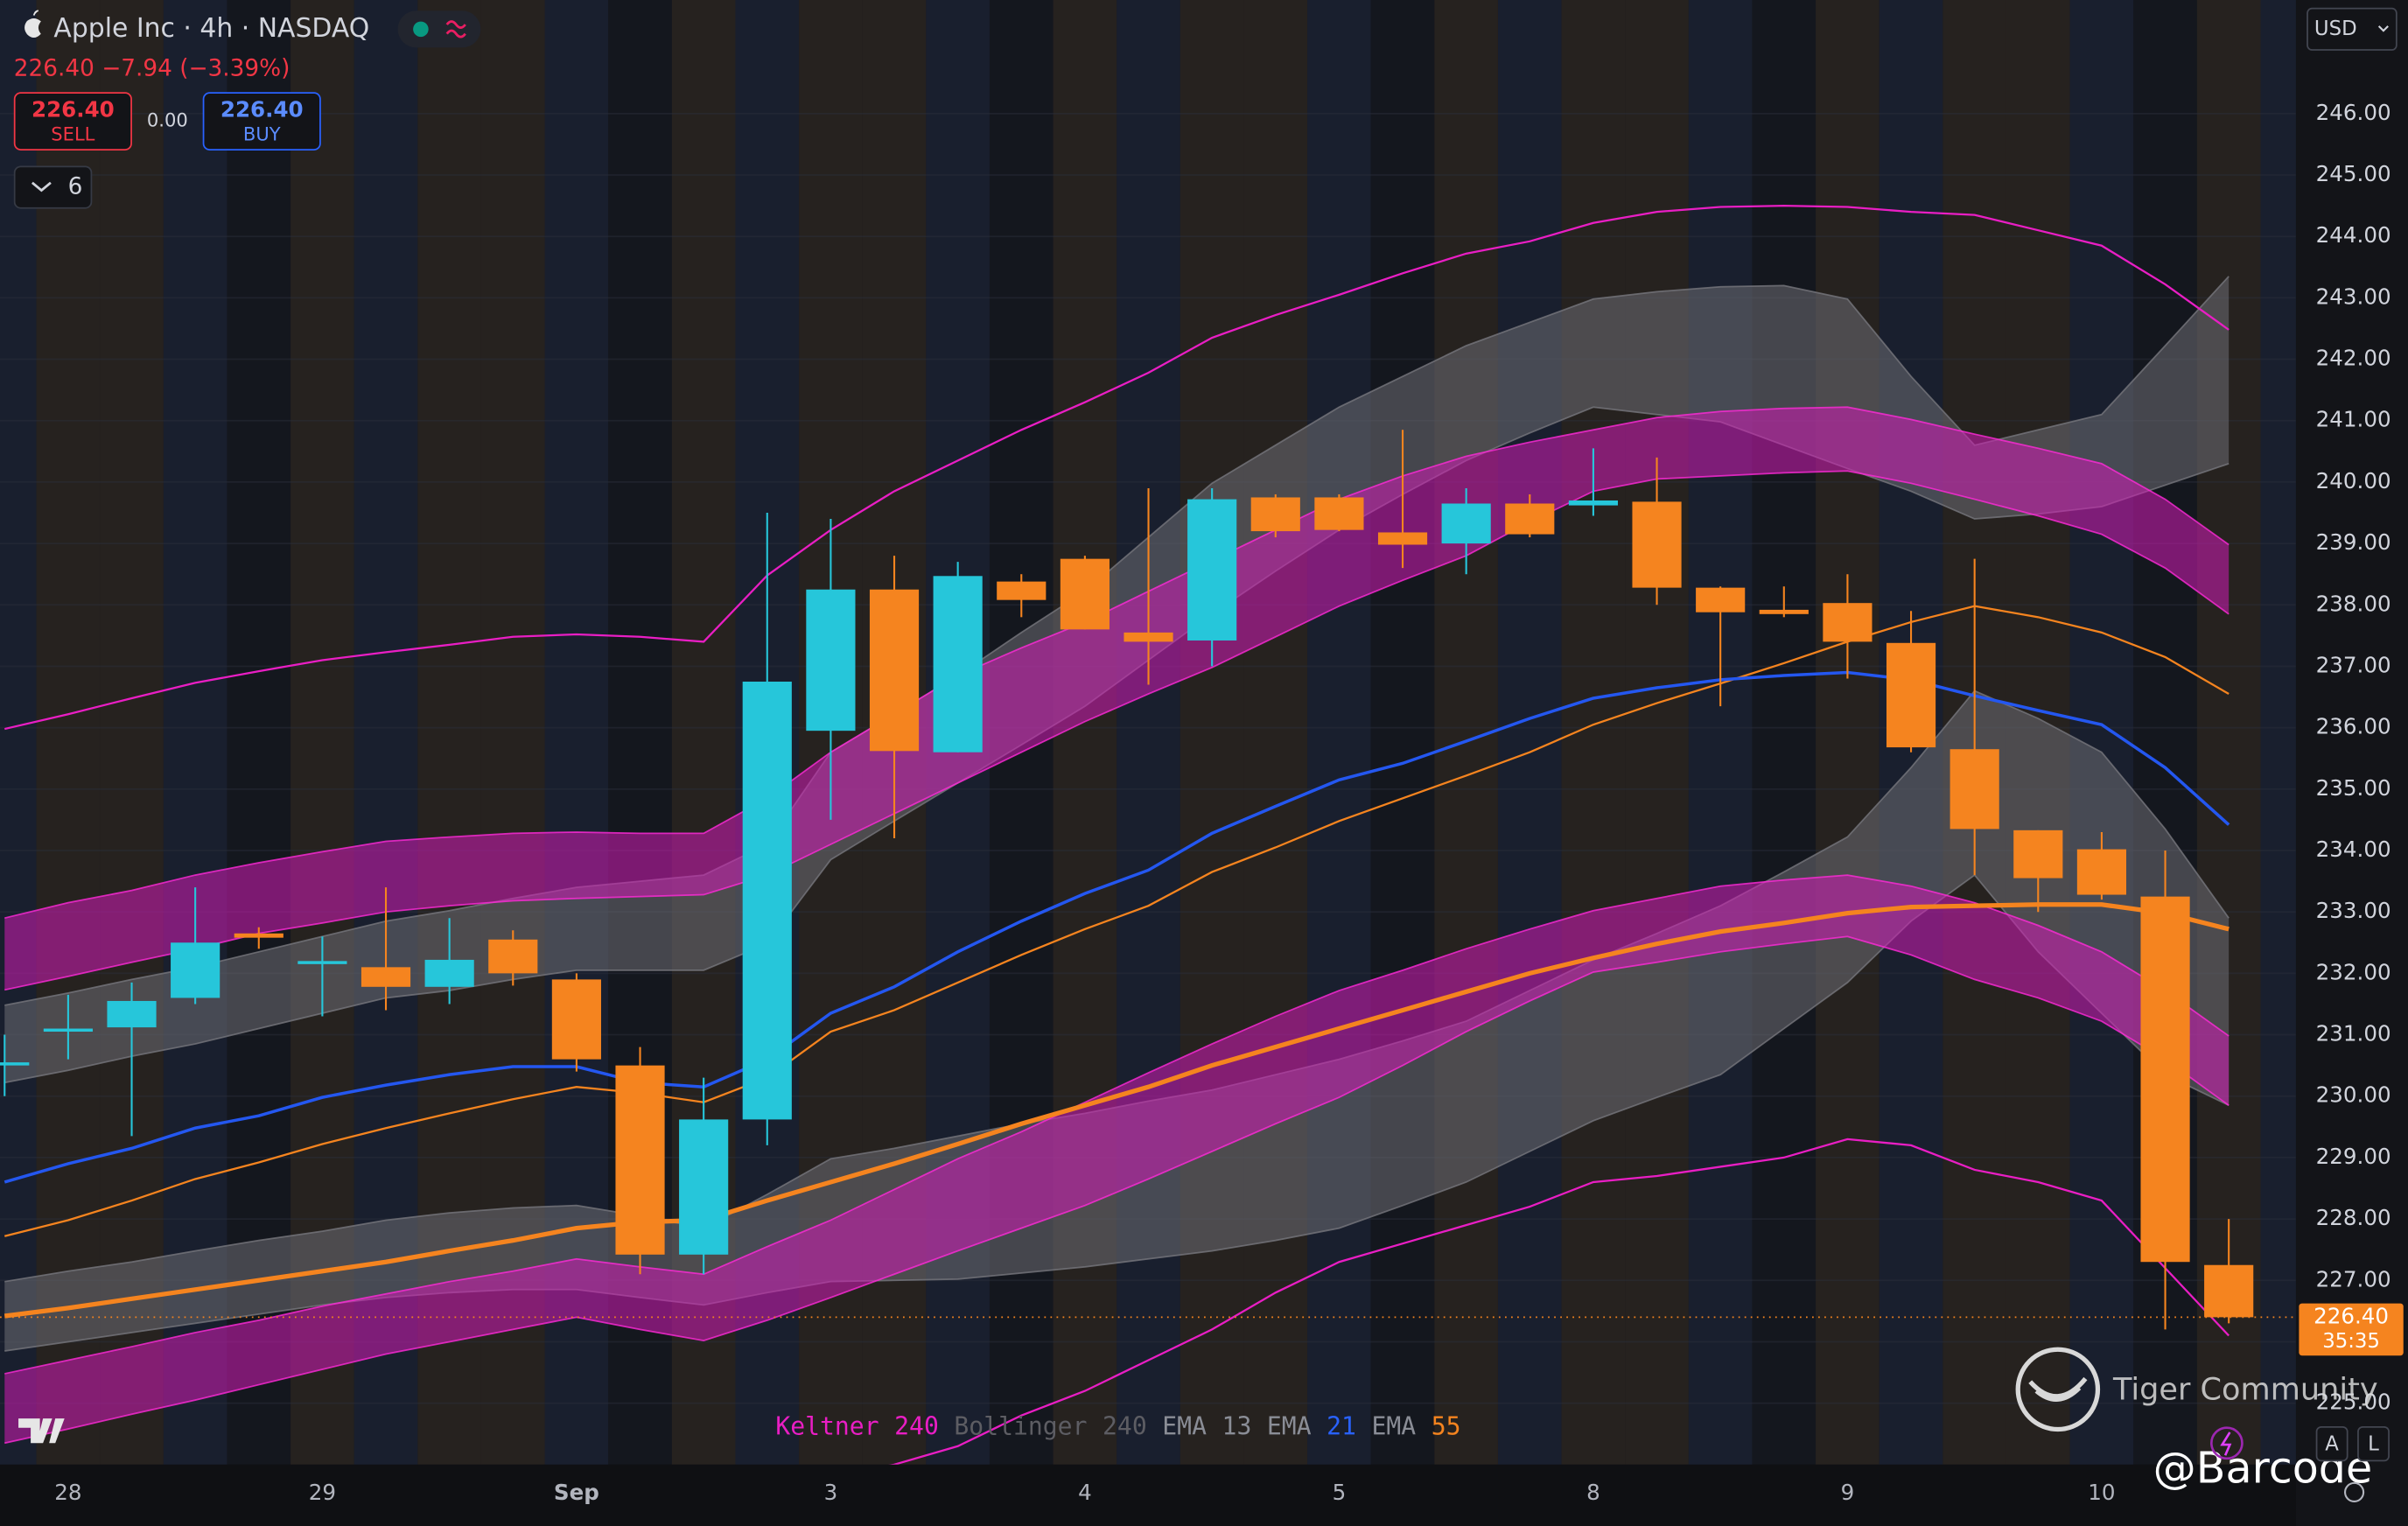  Describe the element at coordinates (916, 1426) in the screenshot. I see `legend-length: 240` at that location.